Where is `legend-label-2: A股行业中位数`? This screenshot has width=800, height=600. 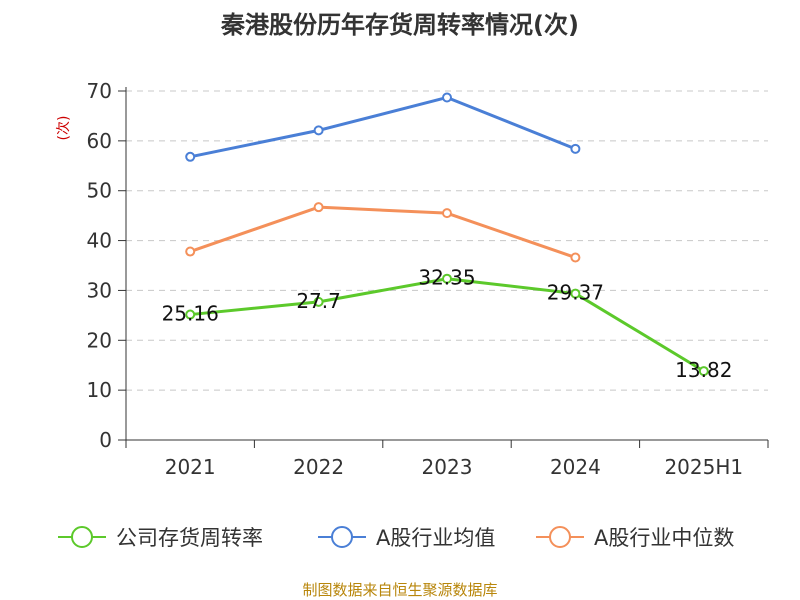 legend-label-2: A股行业中位数 is located at coordinates (664, 538).